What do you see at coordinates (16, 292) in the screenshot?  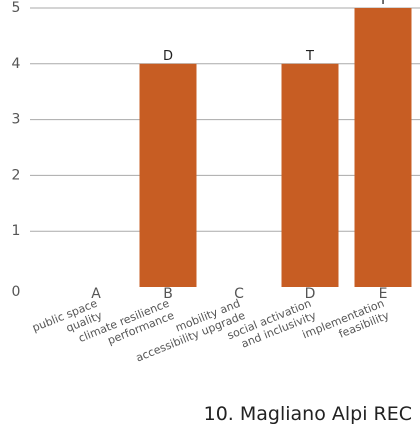 I see `y-tick-label: 0` at bounding box center [16, 292].